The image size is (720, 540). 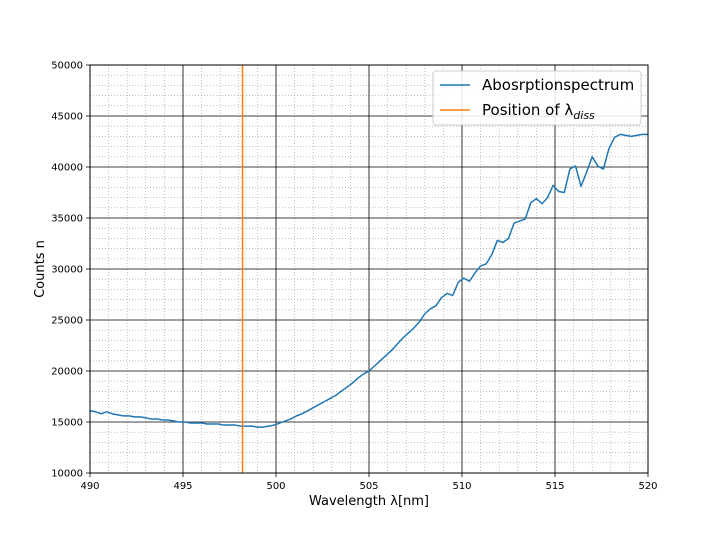 I want to click on x-axis: 490 495 500 505 510 515 520, so click(x=369, y=482).